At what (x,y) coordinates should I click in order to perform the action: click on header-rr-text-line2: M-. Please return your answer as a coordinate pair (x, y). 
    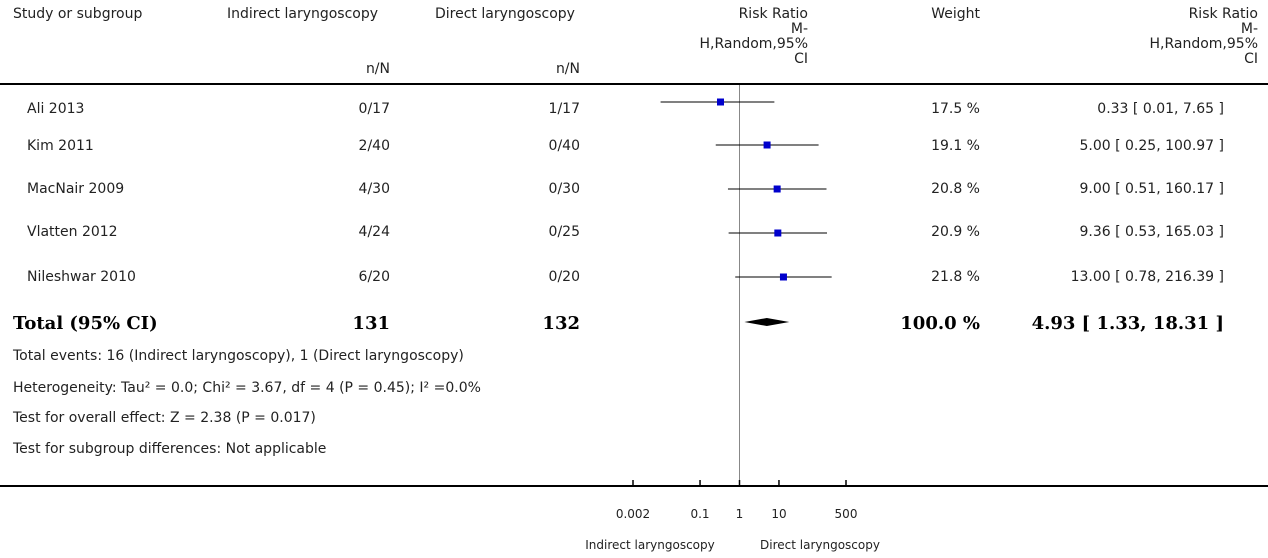
    Looking at the image, I should click on (1249, 29).